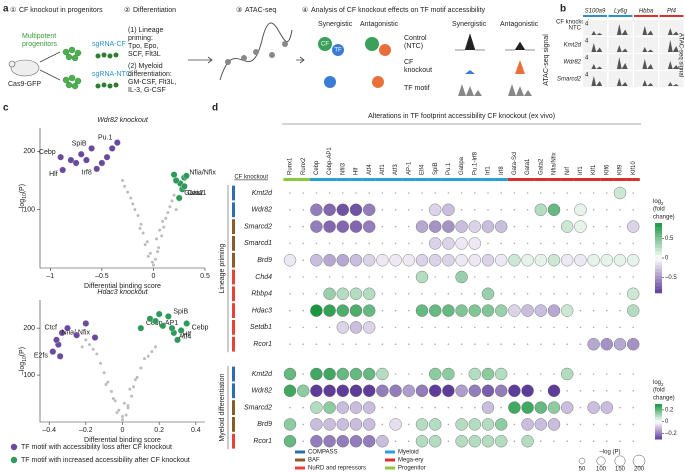  I want to click on group-label: Lineage priming, so click(222, 269).